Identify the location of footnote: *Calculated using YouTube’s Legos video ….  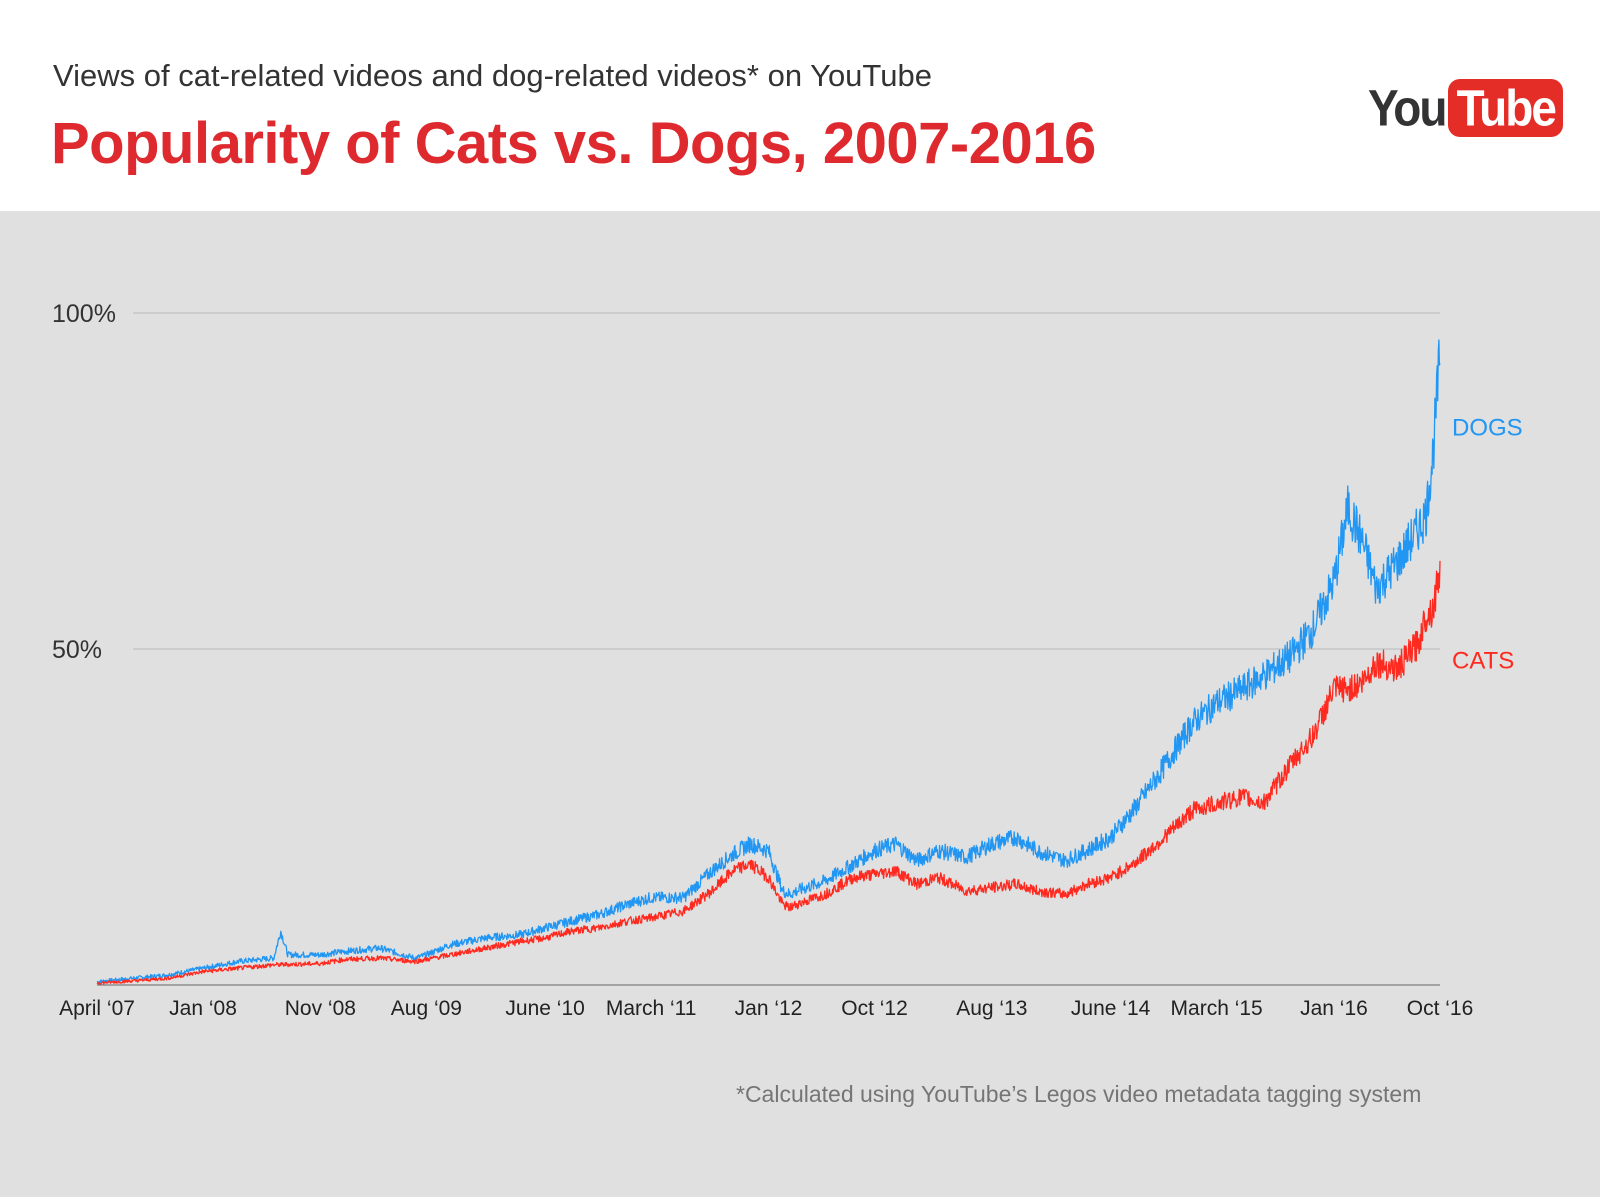
(1079, 1094).